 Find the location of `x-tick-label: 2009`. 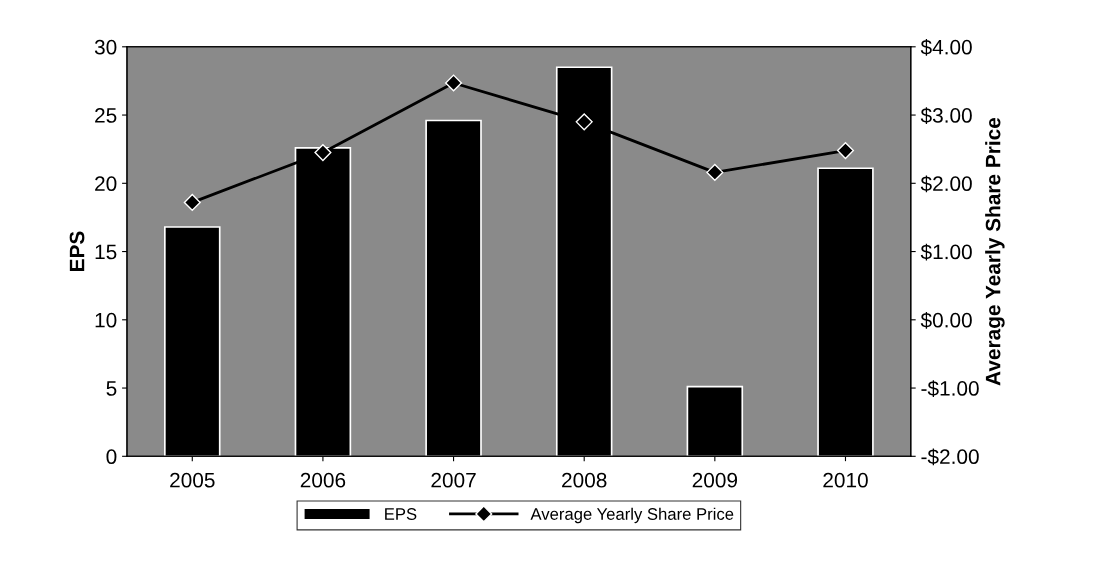

x-tick-label: 2009 is located at coordinates (715, 480).